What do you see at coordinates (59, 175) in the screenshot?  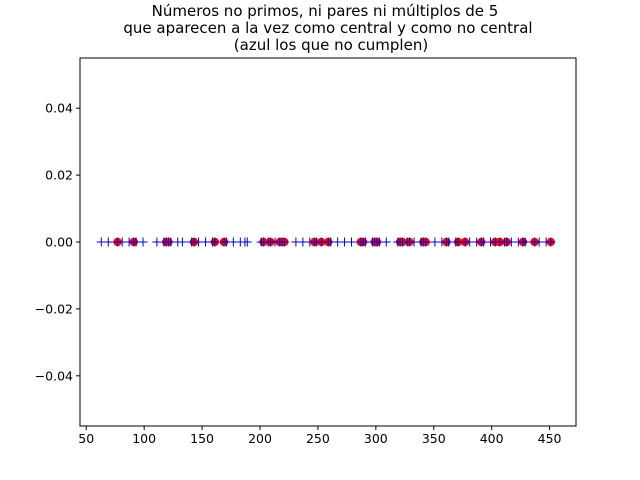 I see `y-tick-label: 0.02` at bounding box center [59, 175].